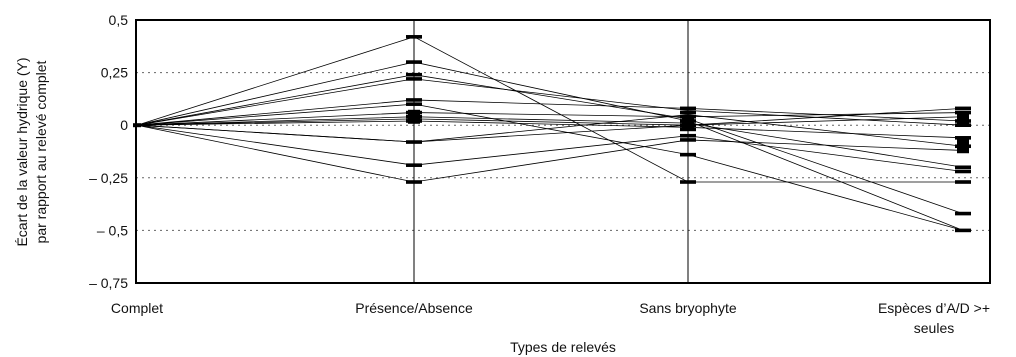 The image size is (1016, 357). What do you see at coordinates (934, 308) in the screenshot?
I see `x-tick-label: Espèces d’A/D >+` at bounding box center [934, 308].